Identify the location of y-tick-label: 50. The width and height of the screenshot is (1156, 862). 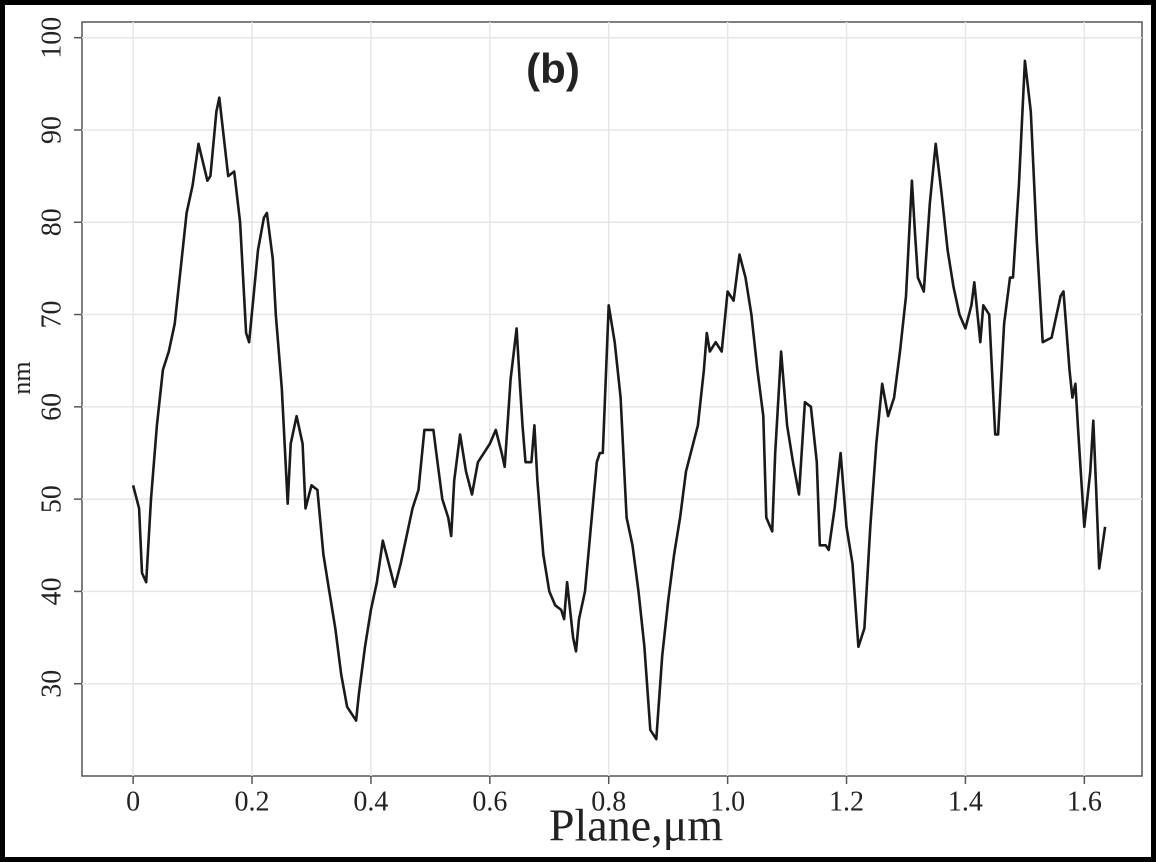
(51, 499).